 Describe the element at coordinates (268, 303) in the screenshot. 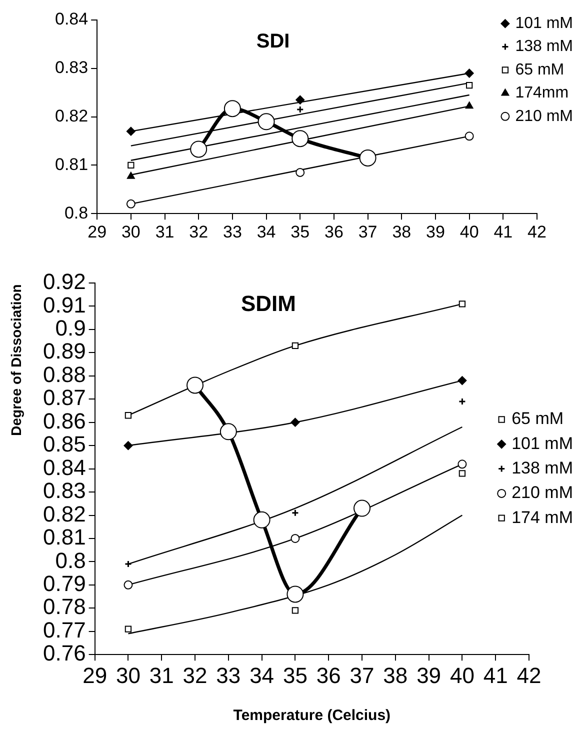

I see `chart-title: SDIM` at that location.